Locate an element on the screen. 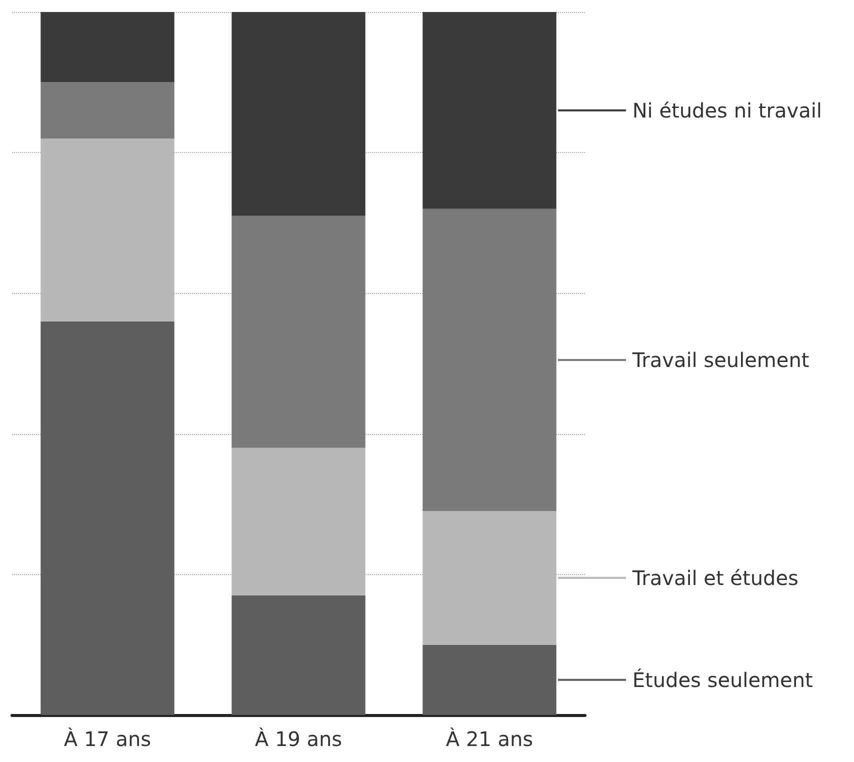  legend-label: Ni études ni travail is located at coordinates (727, 110).